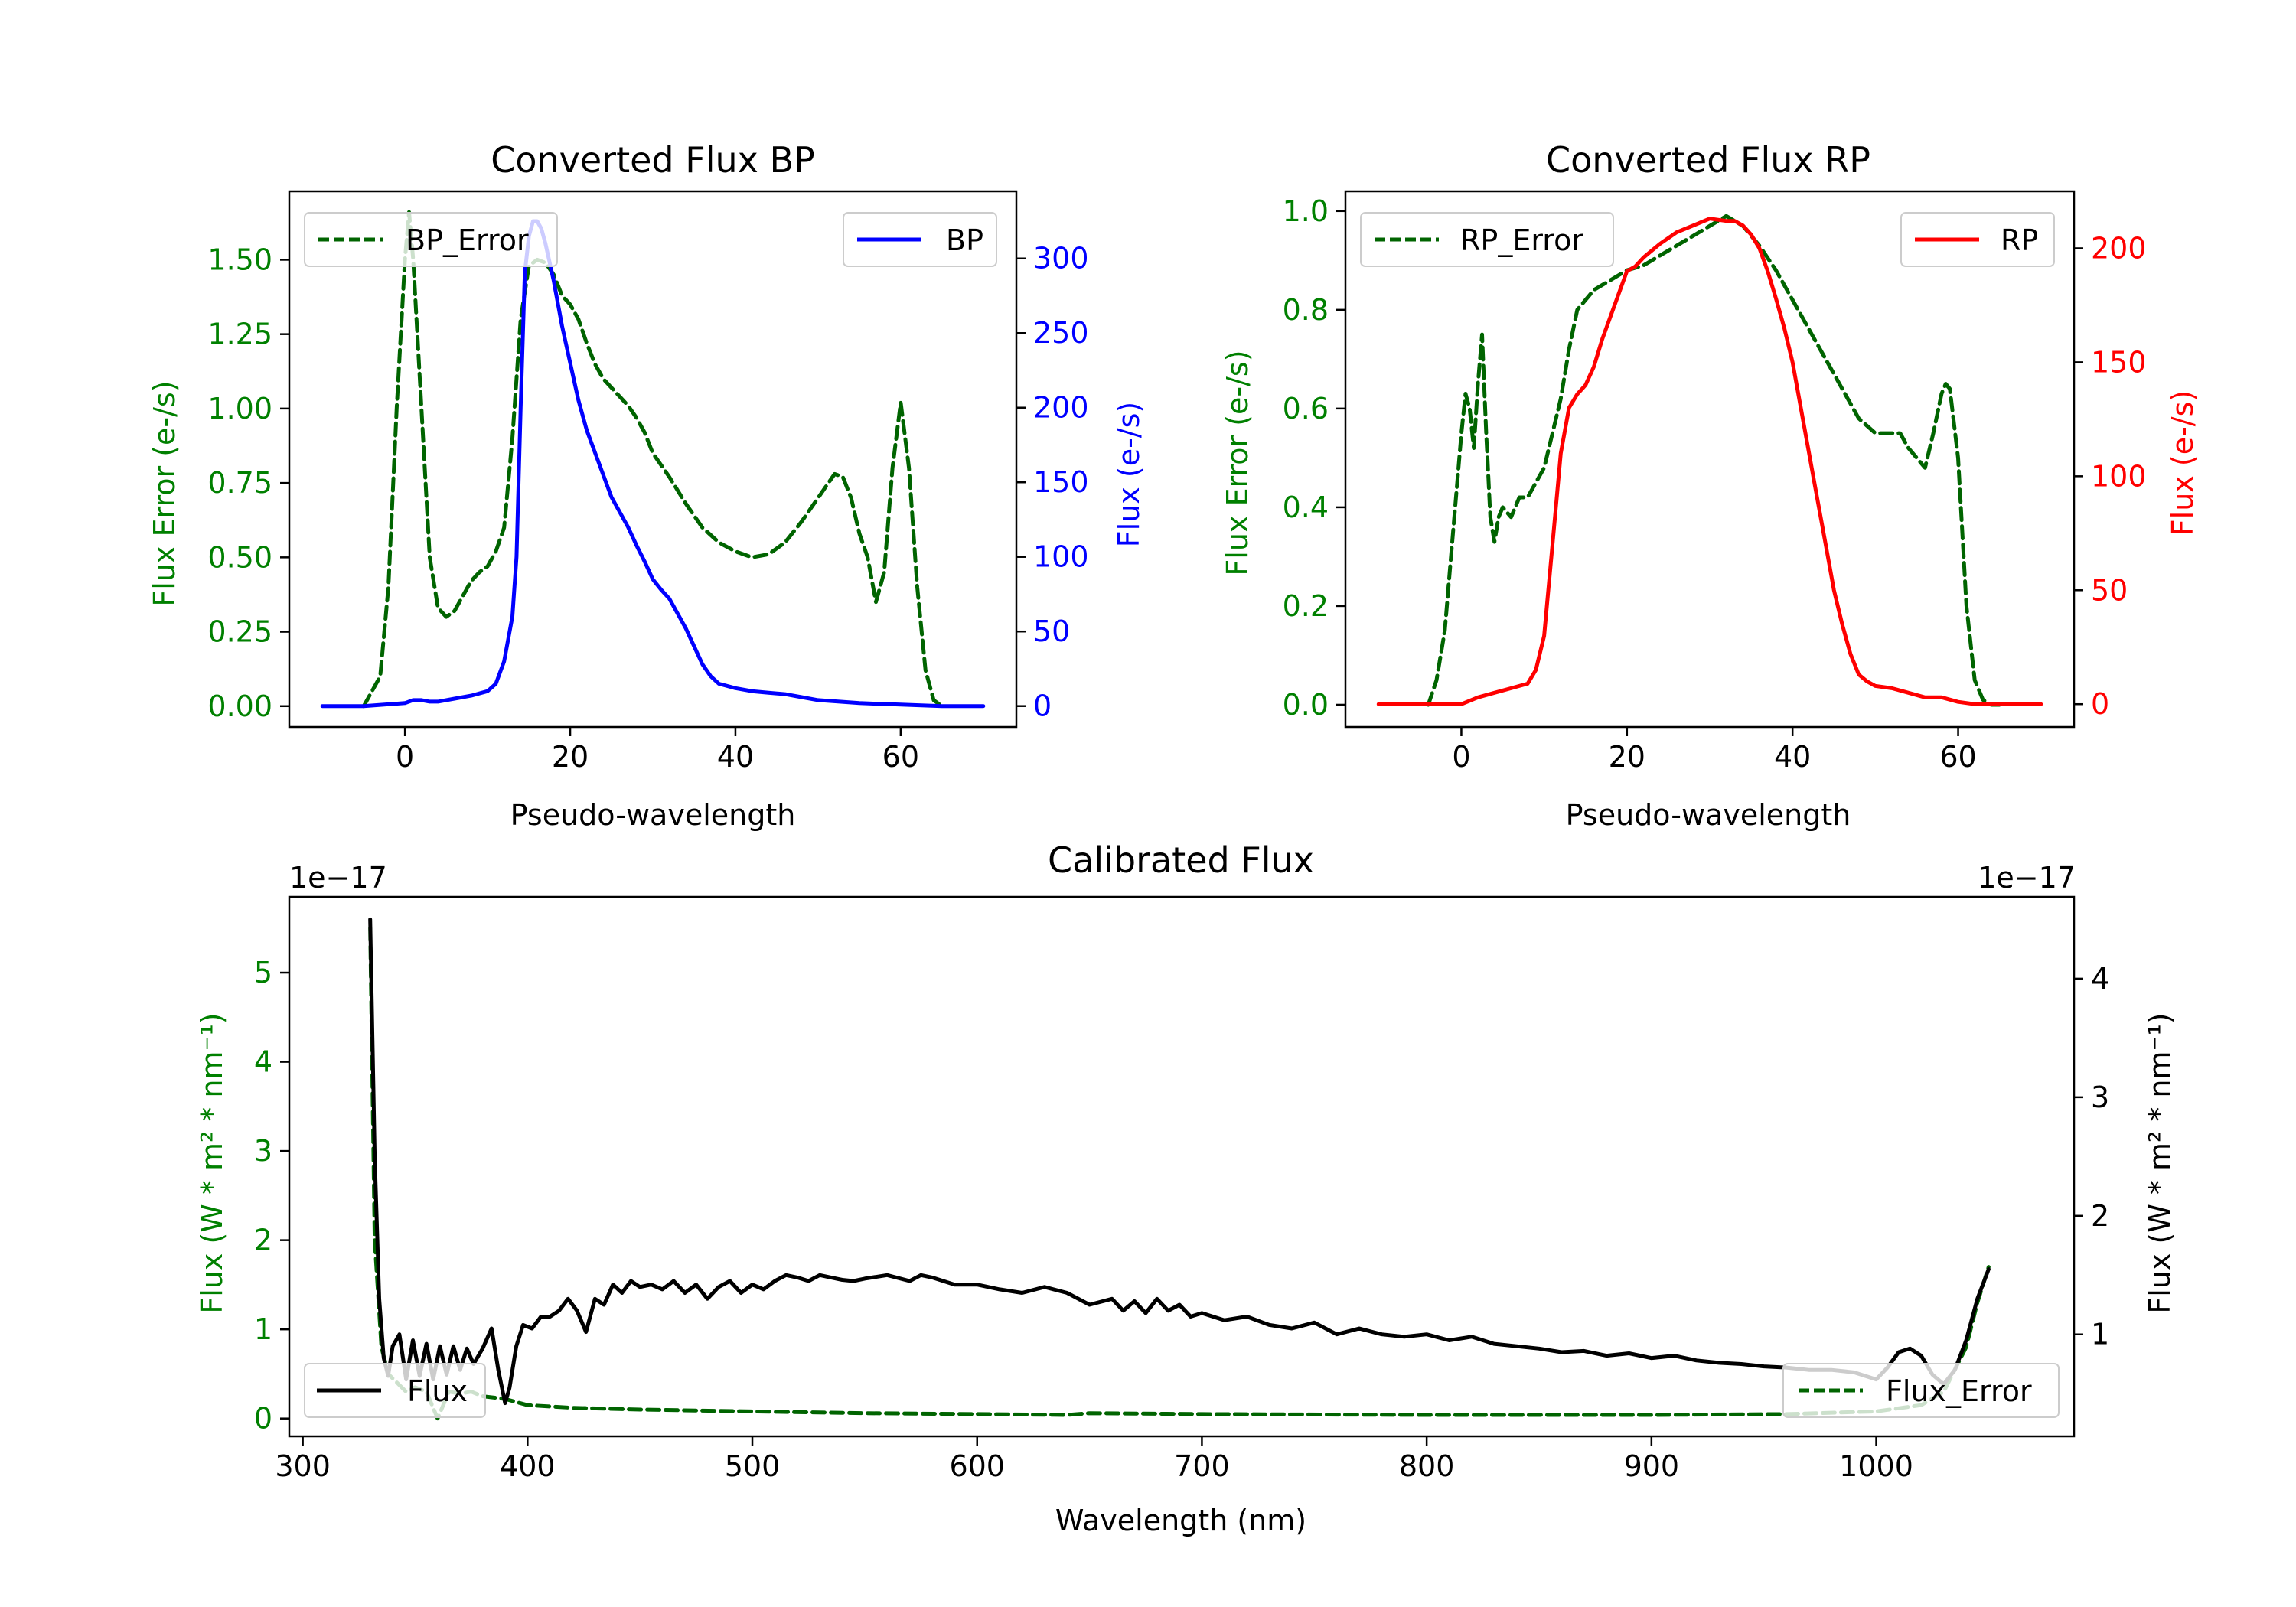  What do you see at coordinates (1061, 333) in the screenshot?
I see `bp-ytick-right-label: 250` at bounding box center [1061, 333].